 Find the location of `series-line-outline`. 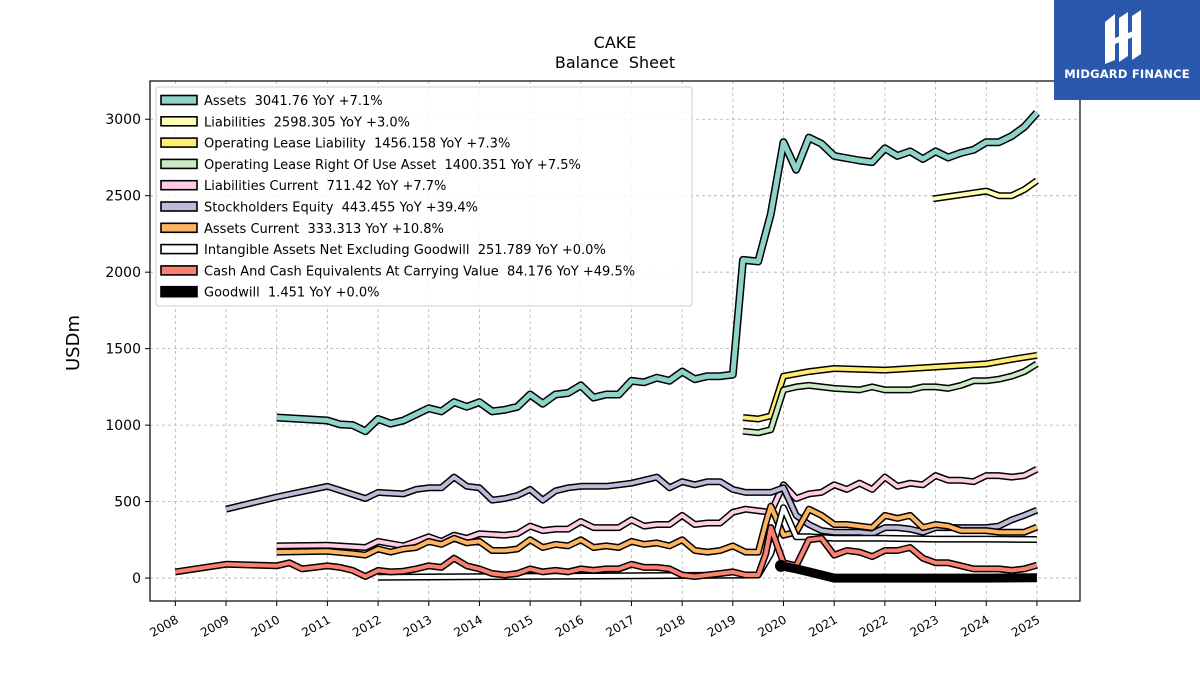

series-line-outline is located at coordinates (657, 530).